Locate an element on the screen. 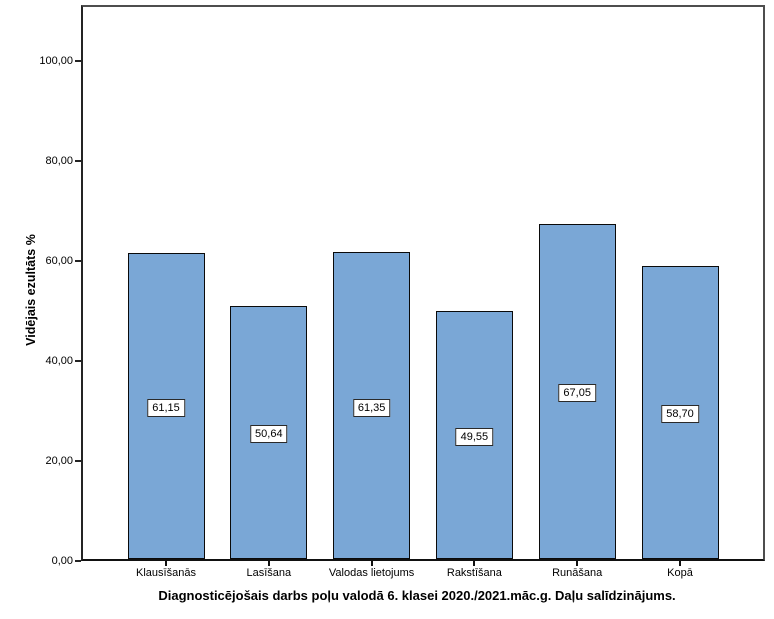 This screenshot has height=619, width=774. bar-value-label: 67,05 is located at coordinates (577, 393).